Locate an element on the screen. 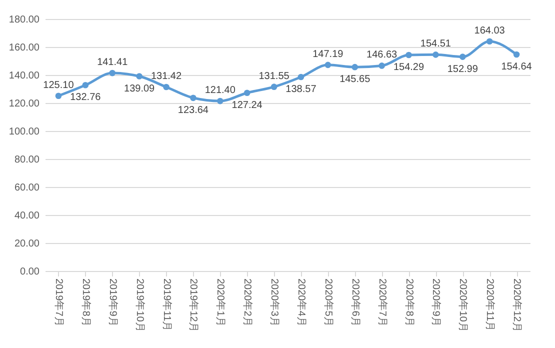 The height and width of the screenshot is (348, 555). text: 154.64 is located at coordinates (516, 67).